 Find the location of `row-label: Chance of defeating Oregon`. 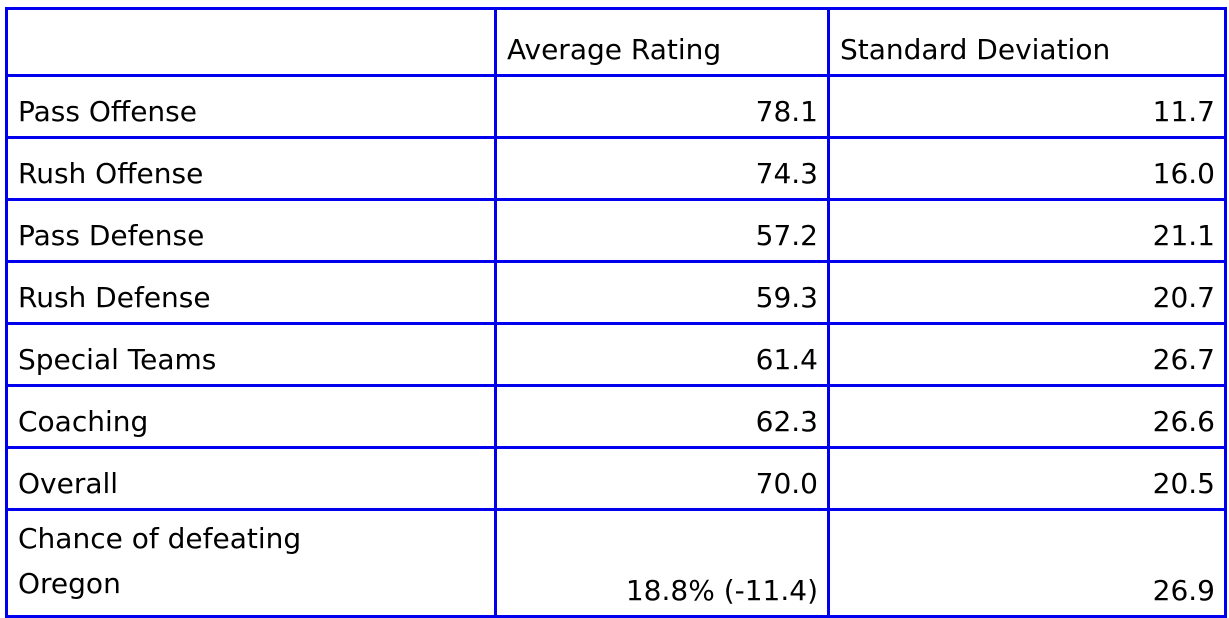

row-label: Chance of defeating Oregon is located at coordinates (251, 563).